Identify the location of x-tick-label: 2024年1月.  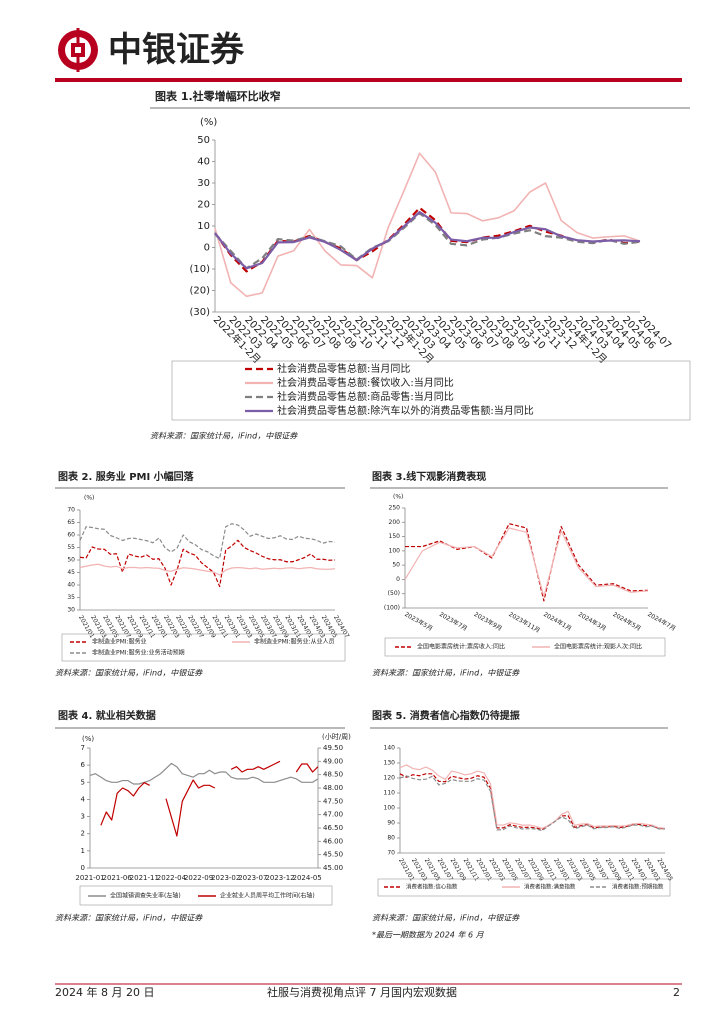
(557, 621).